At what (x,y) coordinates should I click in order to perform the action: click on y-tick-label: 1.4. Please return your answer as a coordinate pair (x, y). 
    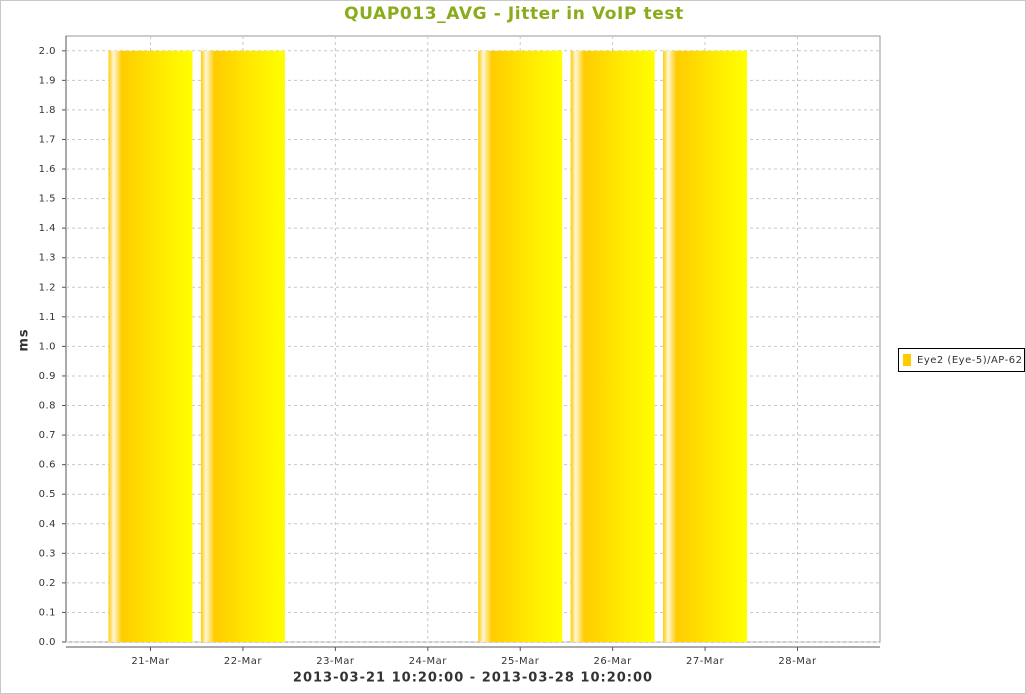
    Looking at the image, I should click on (47, 228).